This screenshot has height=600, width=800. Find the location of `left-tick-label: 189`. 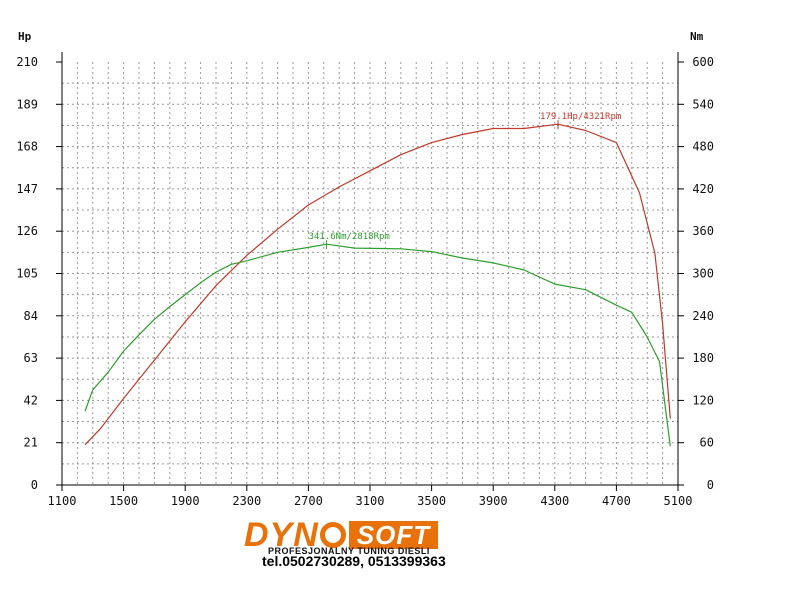

left-tick-label: 189 is located at coordinates (27, 104).